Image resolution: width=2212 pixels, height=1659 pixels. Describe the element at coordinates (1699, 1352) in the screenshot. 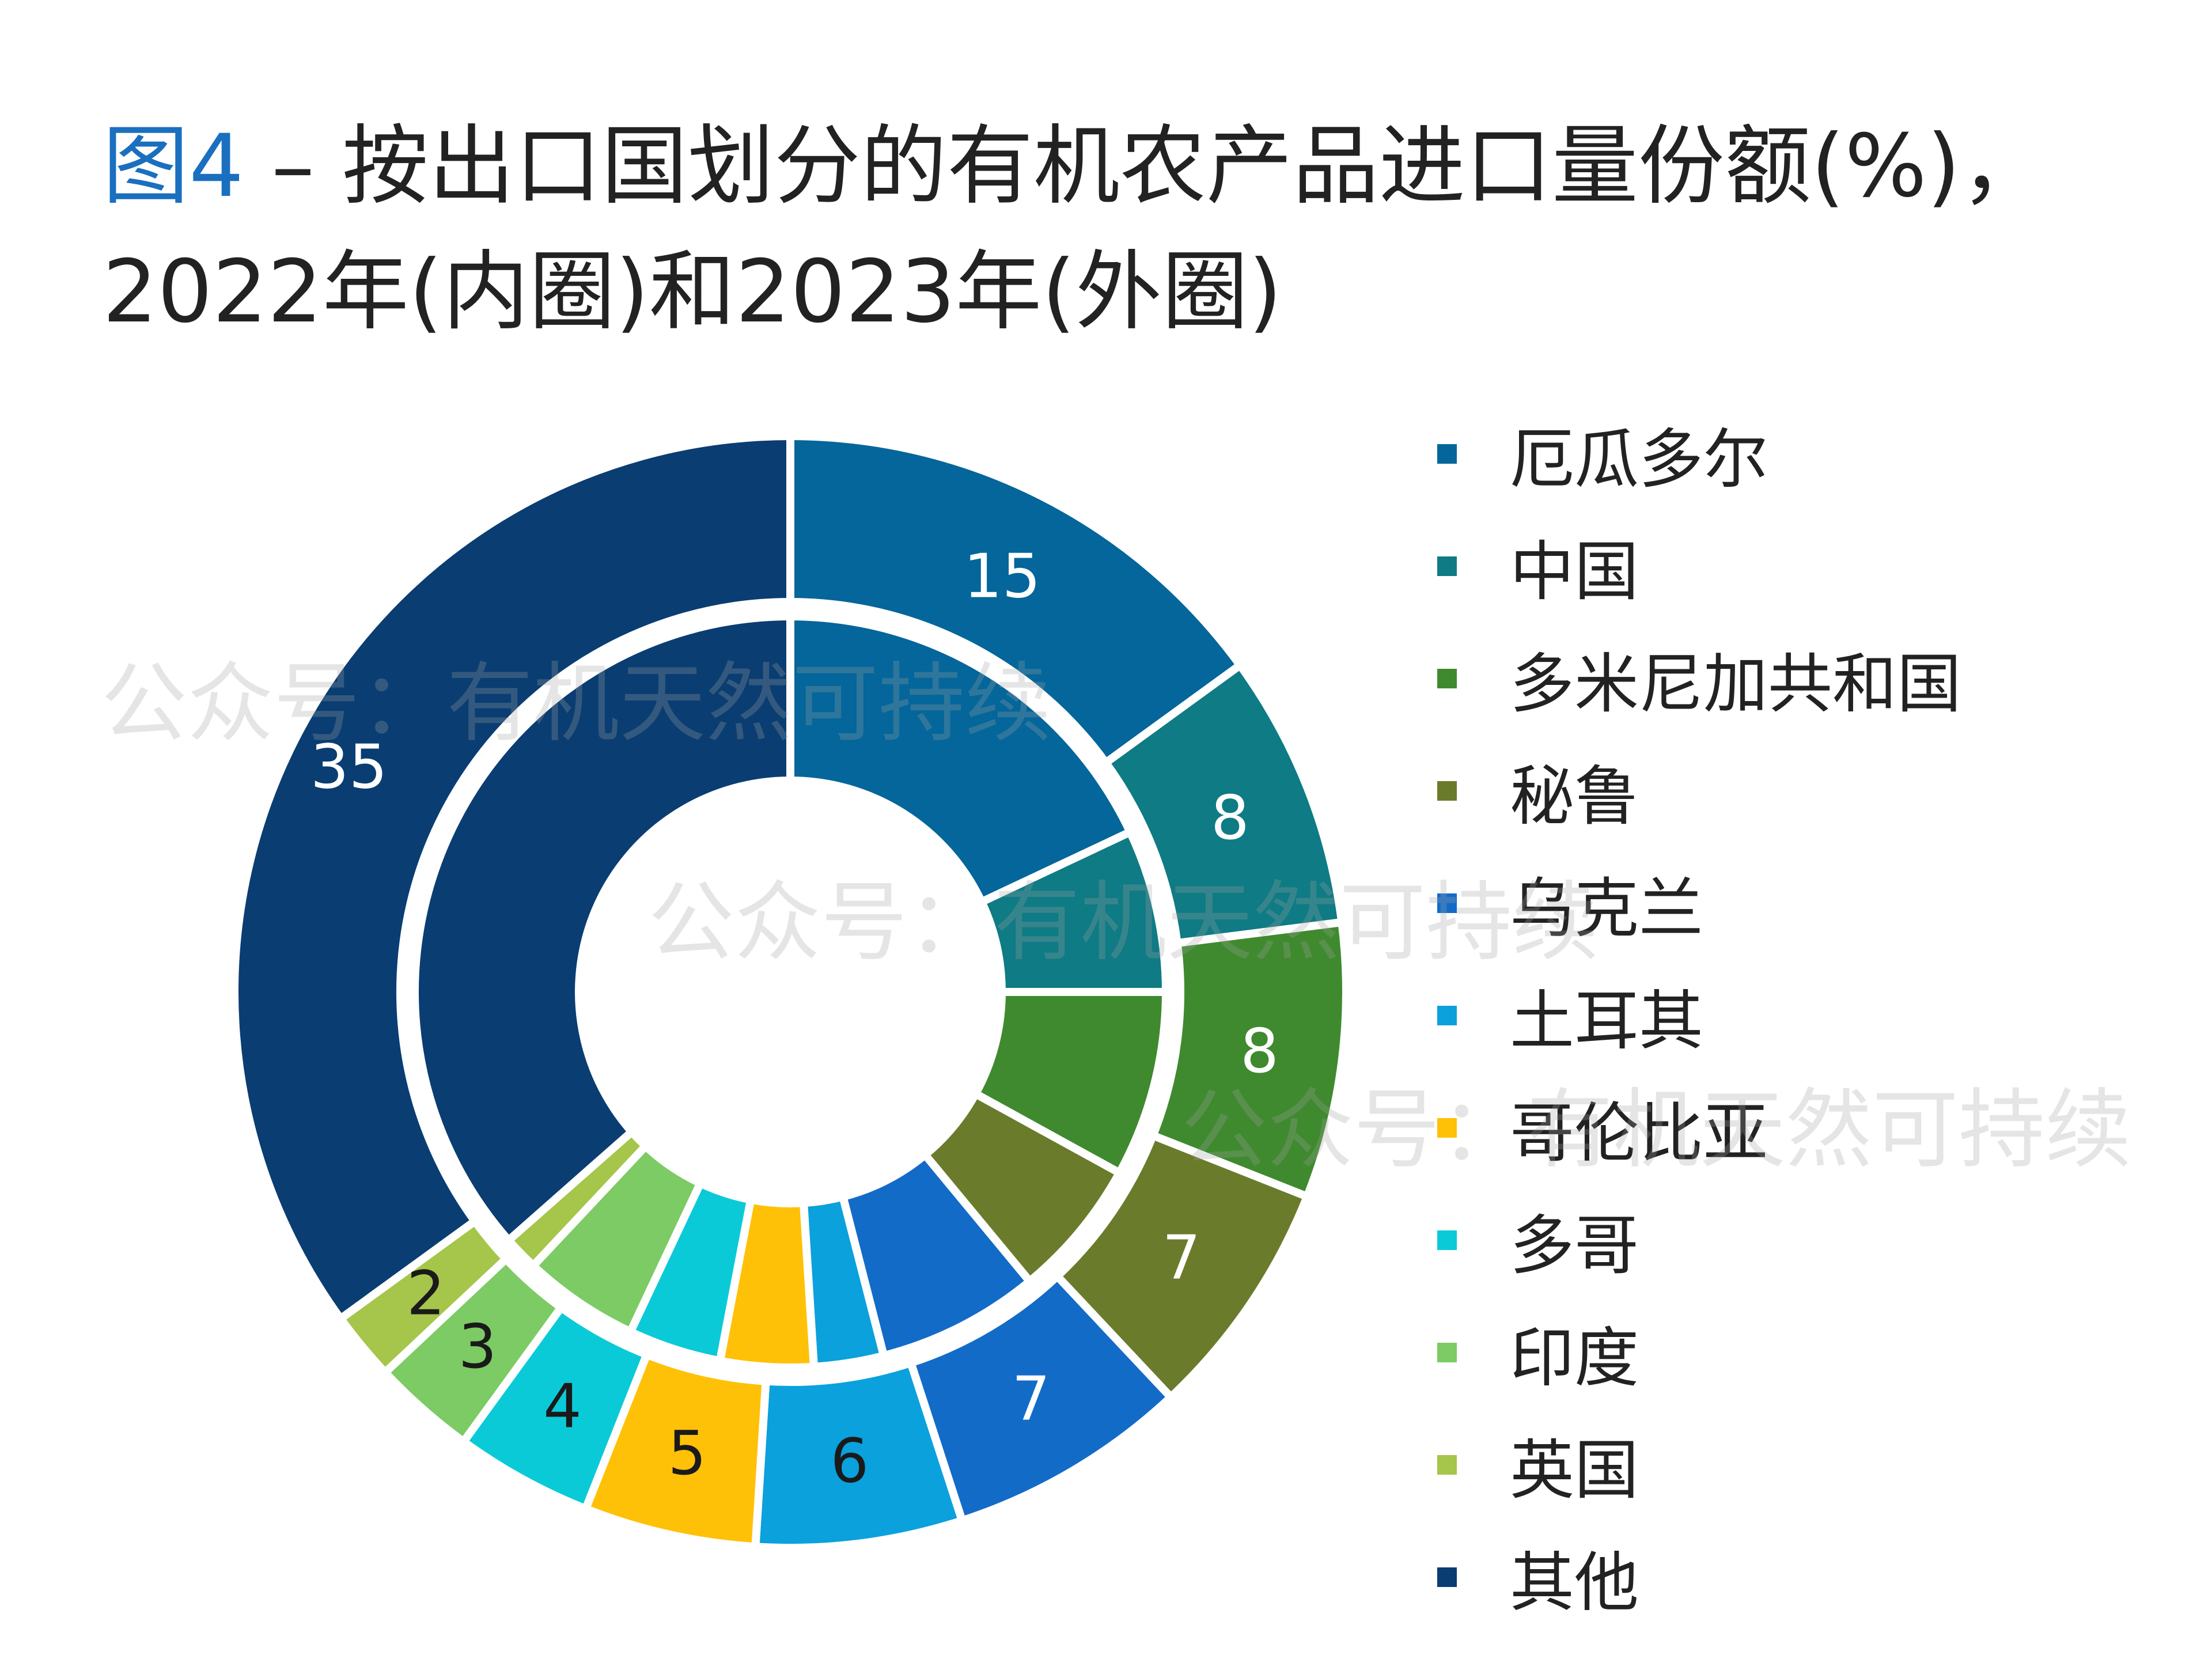

I see `legend-item: 印度` at that location.